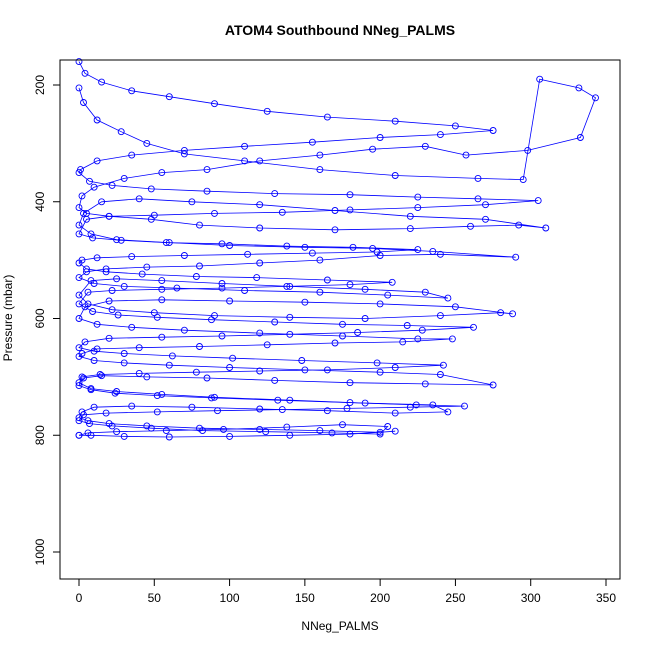 The width and height of the screenshot is (650, 650). What do you see at coordinates (40, 435) in the screenshot?
I see `y-tick-label: 800` at bounding box center [40, 435].